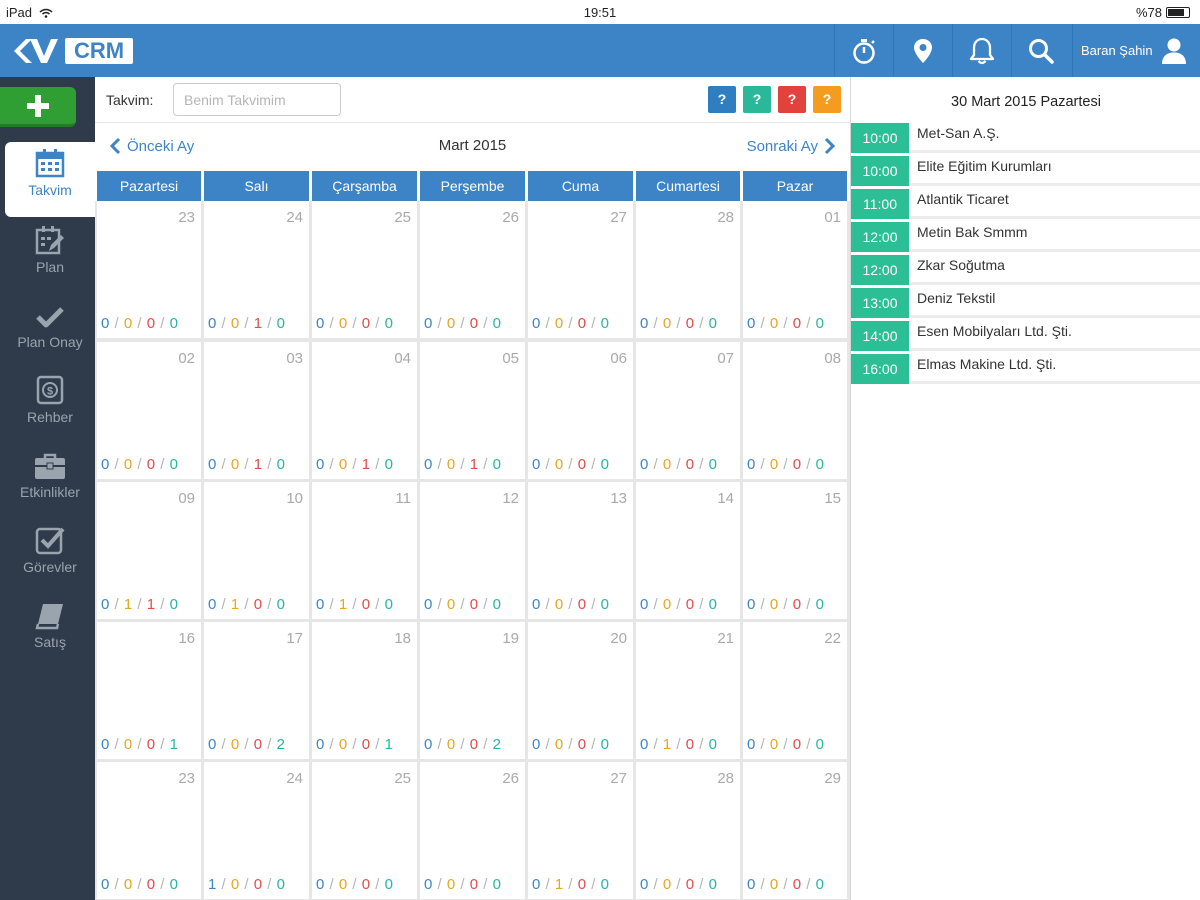 This screenshot has width=1200, height=900. Describe the element at coordinates (827, 99) in the screenshot. I see `help-button-orange: ?` at that location.